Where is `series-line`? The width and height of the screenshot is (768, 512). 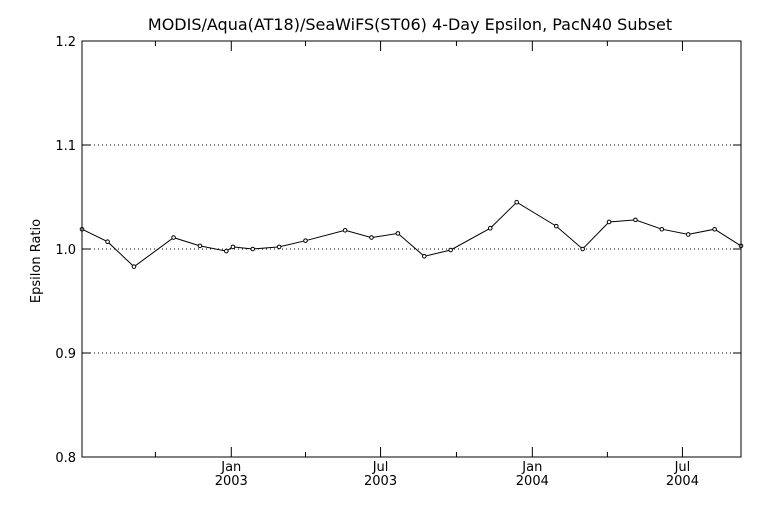
series-line is located at coordinates (411, 234).